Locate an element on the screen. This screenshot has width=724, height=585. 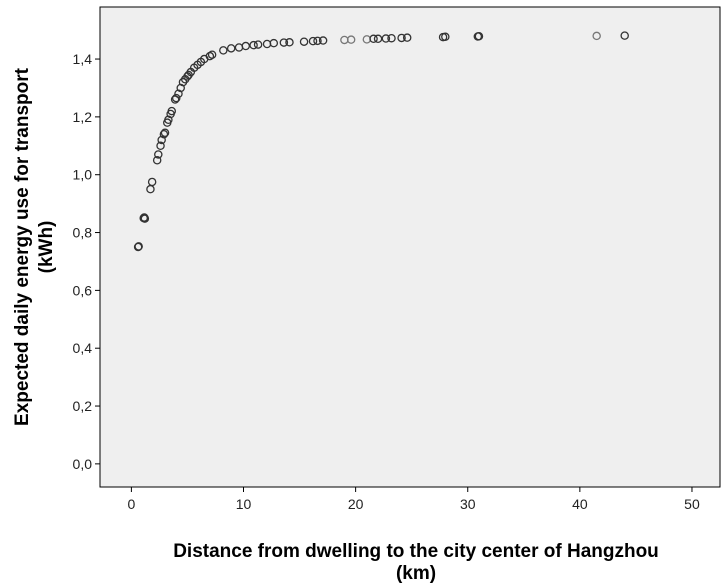
x-tick-label: 20 is located at coordinates (356, 504).